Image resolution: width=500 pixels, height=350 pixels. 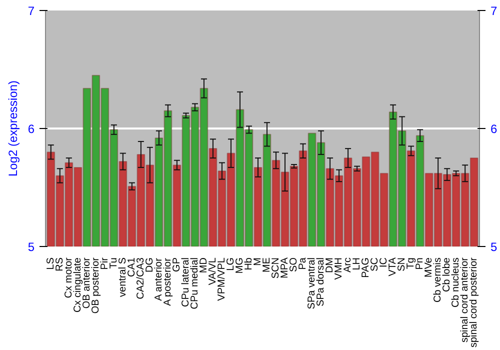 What do you see at coordinates (276, 268) in the screenshot?
I see `x-tick-label: SCN` at bounding box center [276, 268].